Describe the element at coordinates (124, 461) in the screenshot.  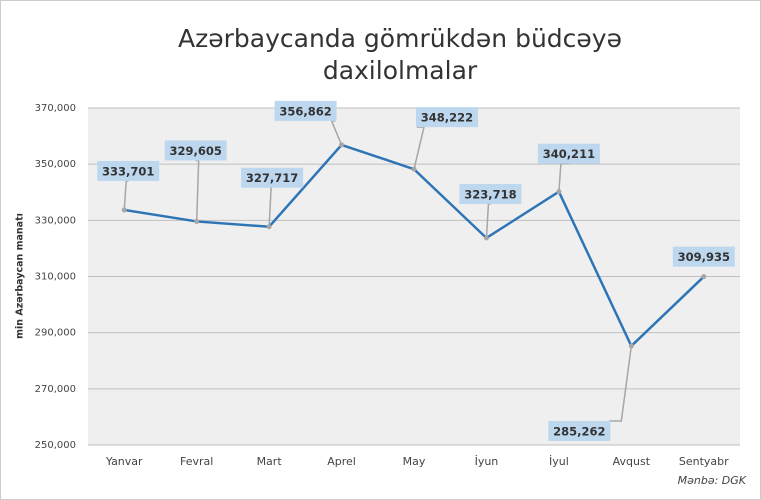
I see `x-tick-label: Yanvar` at that location.